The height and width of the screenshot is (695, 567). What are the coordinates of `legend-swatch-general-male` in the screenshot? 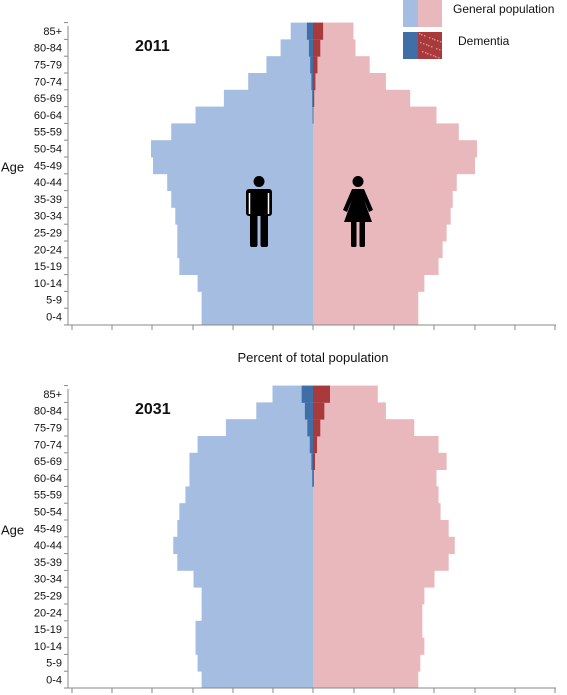 It's located at (410, 13).